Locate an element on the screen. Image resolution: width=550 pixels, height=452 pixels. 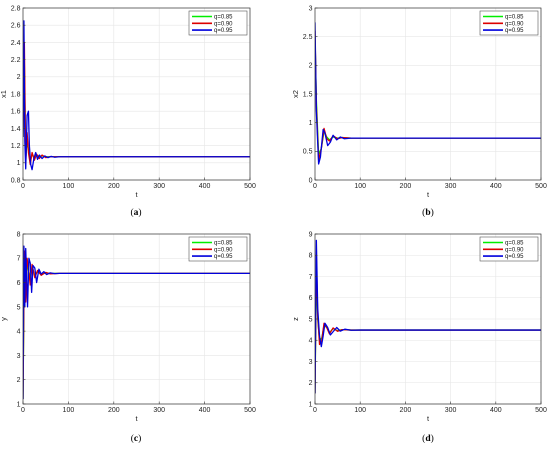
legend-box is located at coordinates (218, 23).